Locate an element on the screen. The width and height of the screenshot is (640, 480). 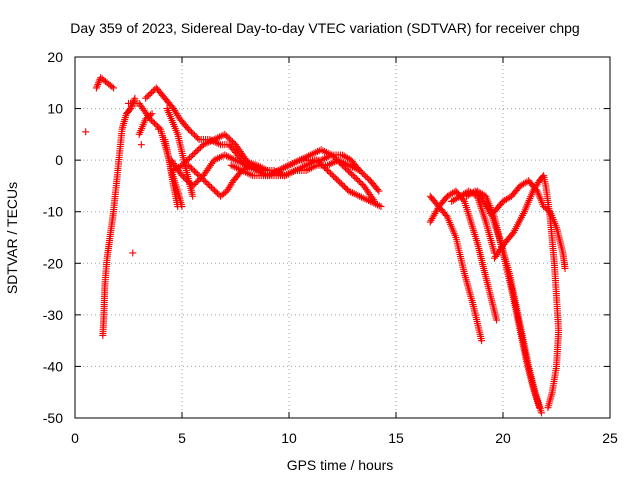
x-tick-label: 0 is located at coordinates (75, 438).